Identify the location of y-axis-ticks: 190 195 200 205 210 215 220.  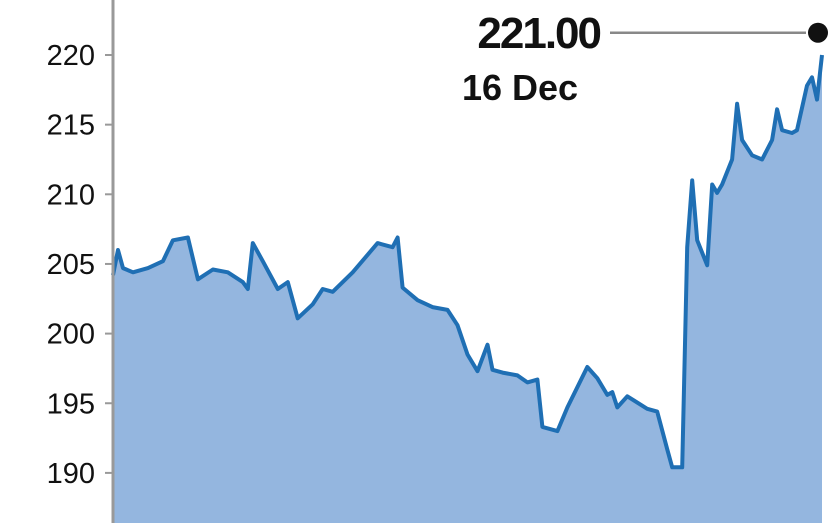
(80, 265).